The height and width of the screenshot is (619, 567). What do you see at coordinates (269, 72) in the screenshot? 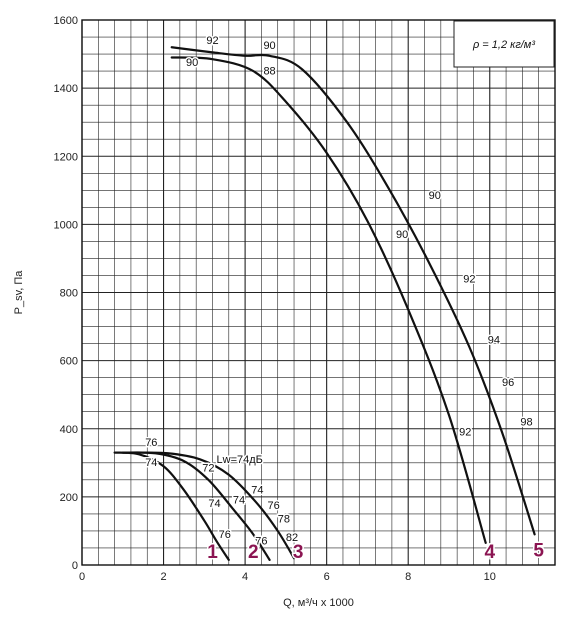
I see `curve-annotation: 88` at bounding box center [269, 72].